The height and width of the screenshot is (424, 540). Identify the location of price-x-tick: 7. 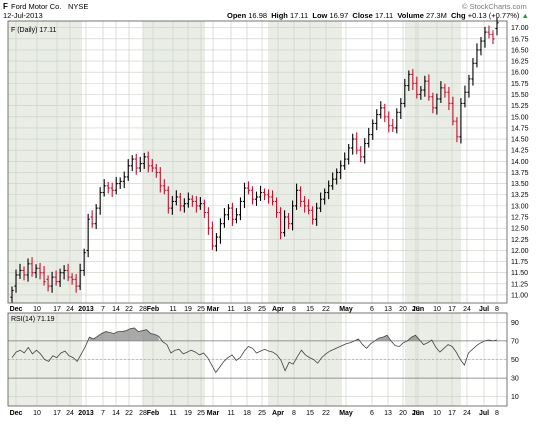
(103, 309).